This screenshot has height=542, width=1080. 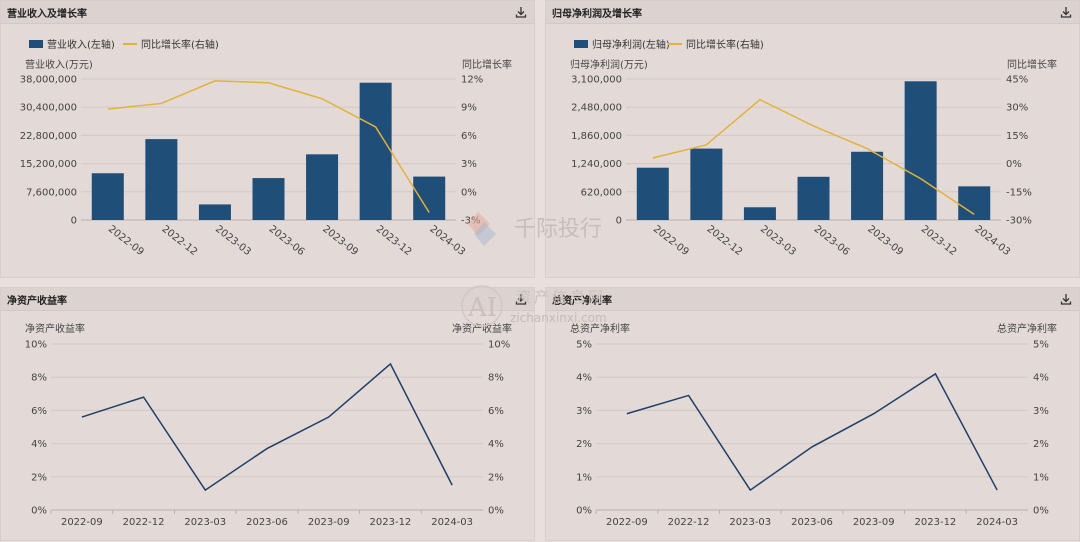 What do you see at coordinates (812, 12) in the screenshot?
I see `panel-header: 归母净利润及增长率` at bounding box center [812, 12].